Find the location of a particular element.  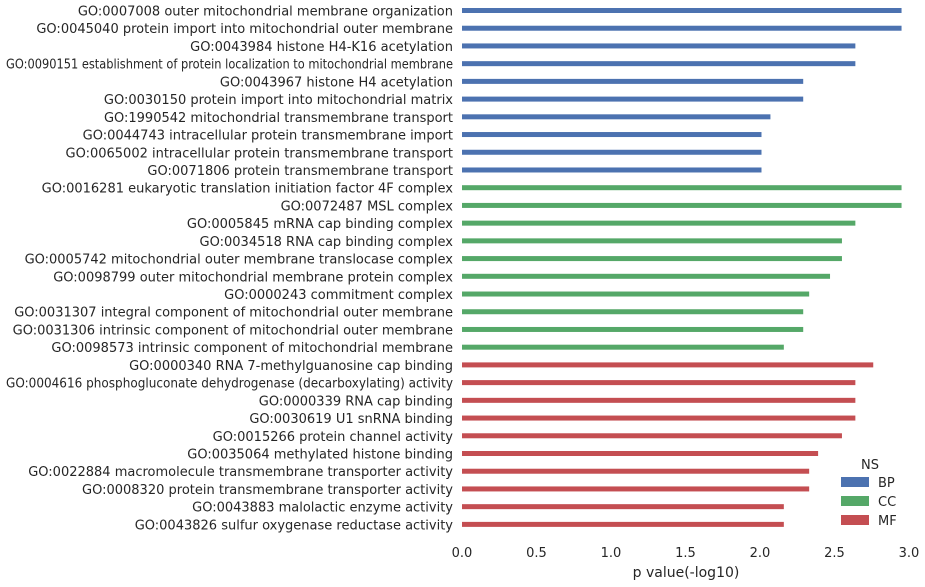

category-label-12: GO:0072487 MSL complex is located at coordinates (367, 206).